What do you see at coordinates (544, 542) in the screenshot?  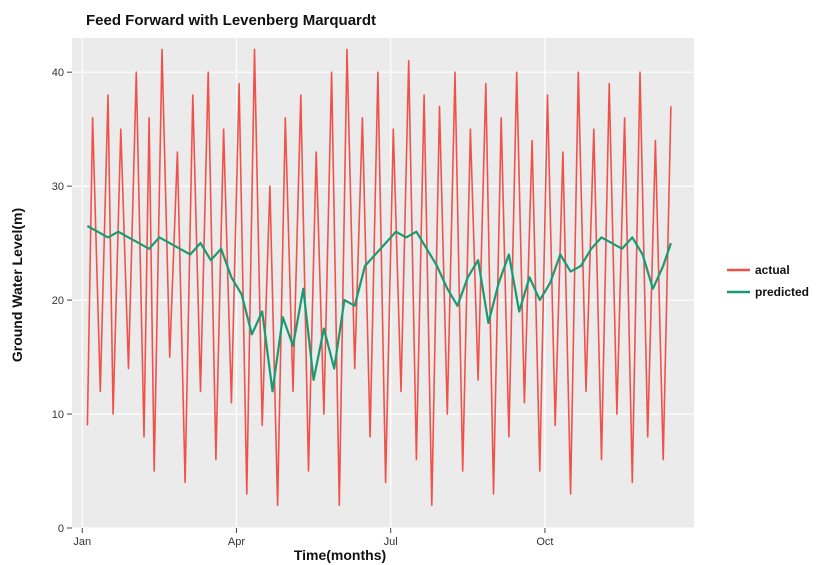 I see `x-tick-label-3: Oct` at bounding box center [544, 542].